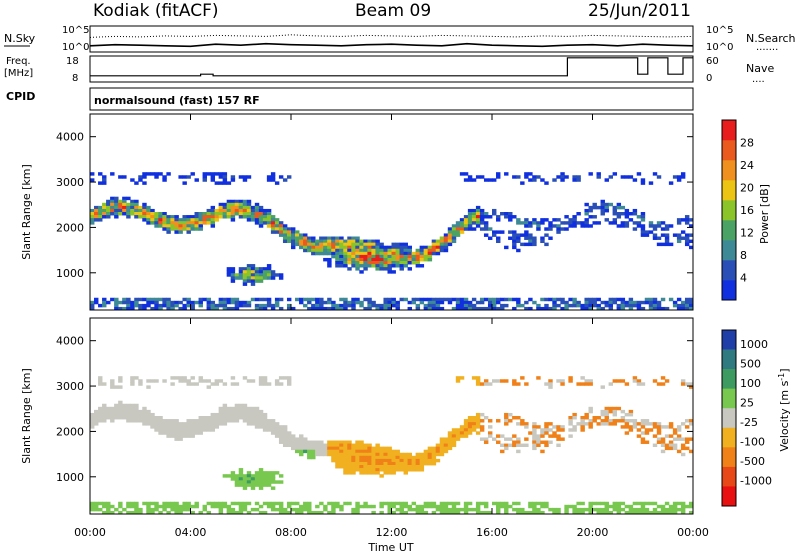  What do you see at coordinates (743, 278) in the screenshot?
I see `power-colorbar-tick: 4` at bounding box center [743, 278].